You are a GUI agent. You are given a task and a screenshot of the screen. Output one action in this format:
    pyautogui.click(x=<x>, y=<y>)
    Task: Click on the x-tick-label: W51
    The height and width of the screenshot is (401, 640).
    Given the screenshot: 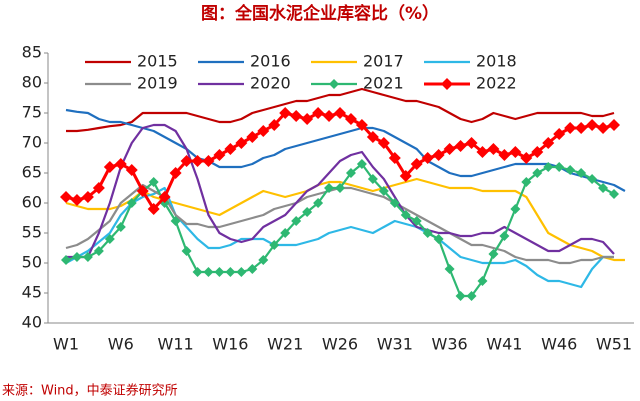 What is the action you would take?
    pyautogui.click(x=614, y=344)
    